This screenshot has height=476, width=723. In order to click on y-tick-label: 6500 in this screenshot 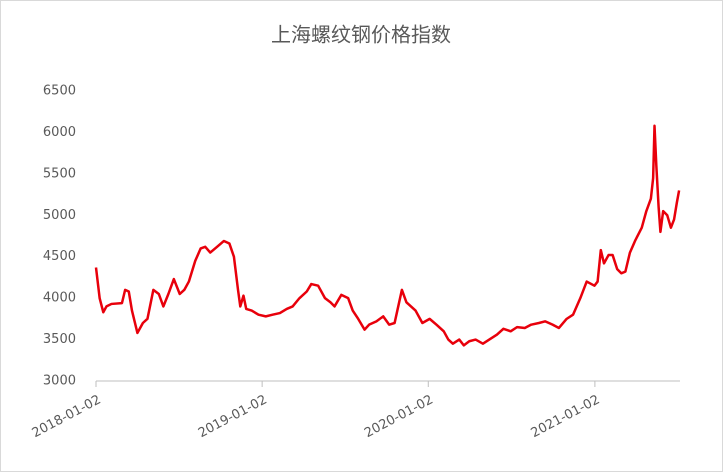, I will do `click(59, 91)`.